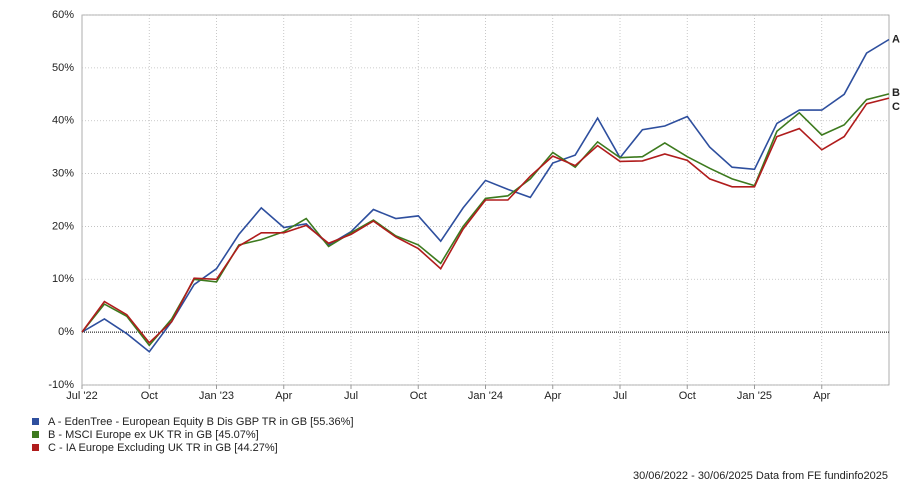 The width and height of the screenshot is (900, 484). I want to click on end-label: C, so click(896, 107).